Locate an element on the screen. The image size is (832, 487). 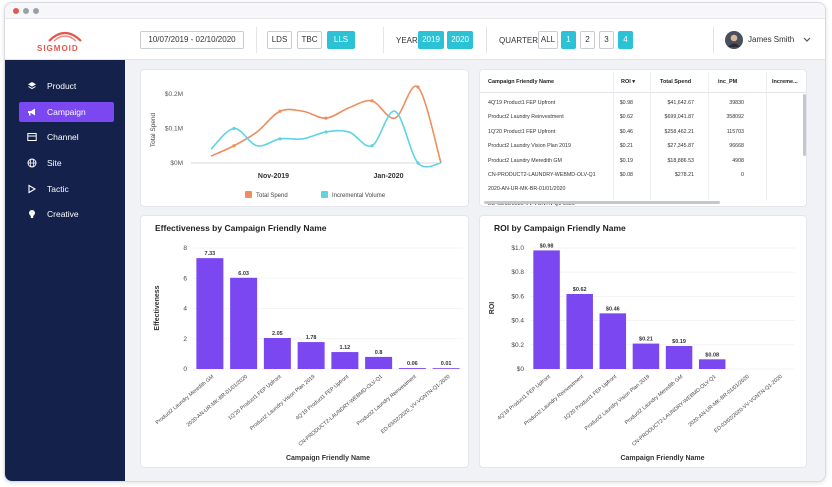
window-close-dot is located at coordinates (16, 11).